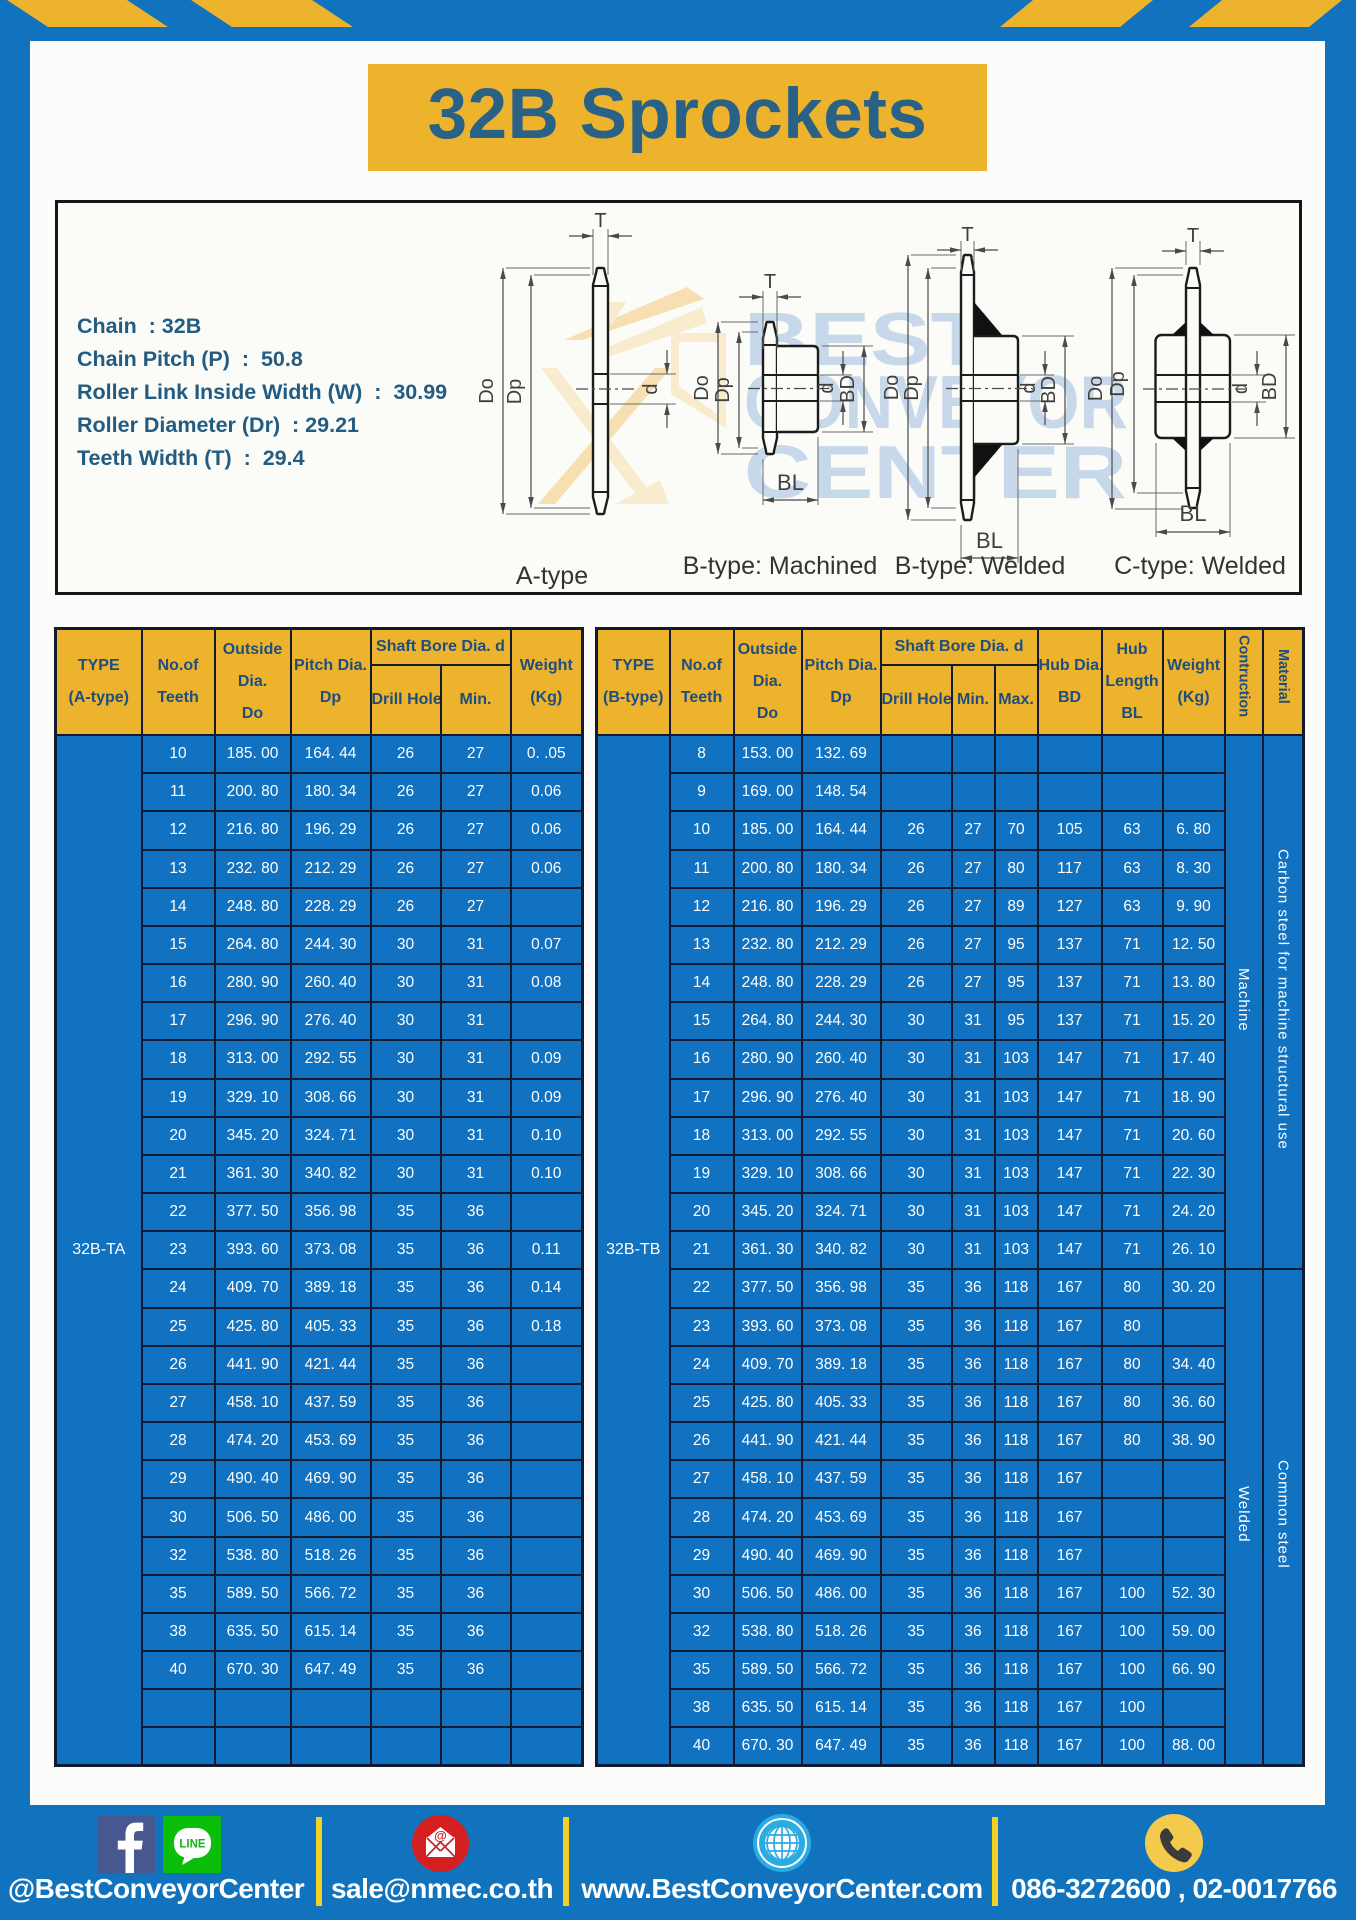  Describe the element at coordinates (980, 566) in the screenshot. I see `svg-text: B-type: Welded` at that location.